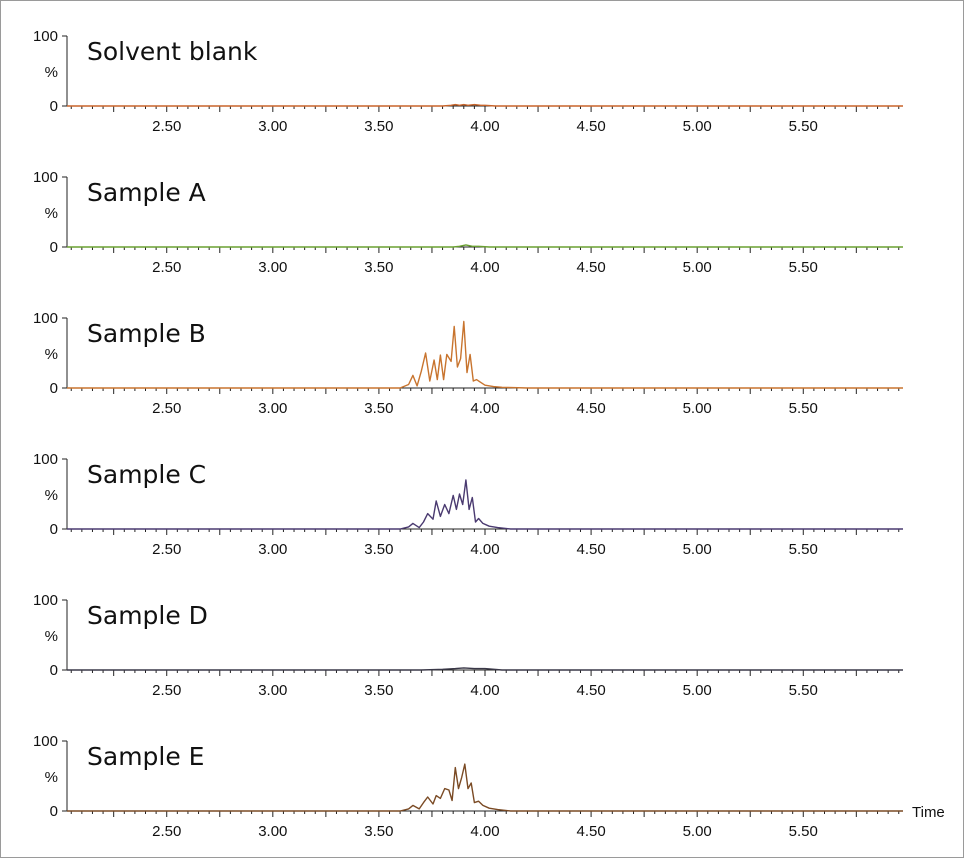 The width and height of the screenshot is (964, 858). I want to click on panel-title: Sample E, so click(145, 756).